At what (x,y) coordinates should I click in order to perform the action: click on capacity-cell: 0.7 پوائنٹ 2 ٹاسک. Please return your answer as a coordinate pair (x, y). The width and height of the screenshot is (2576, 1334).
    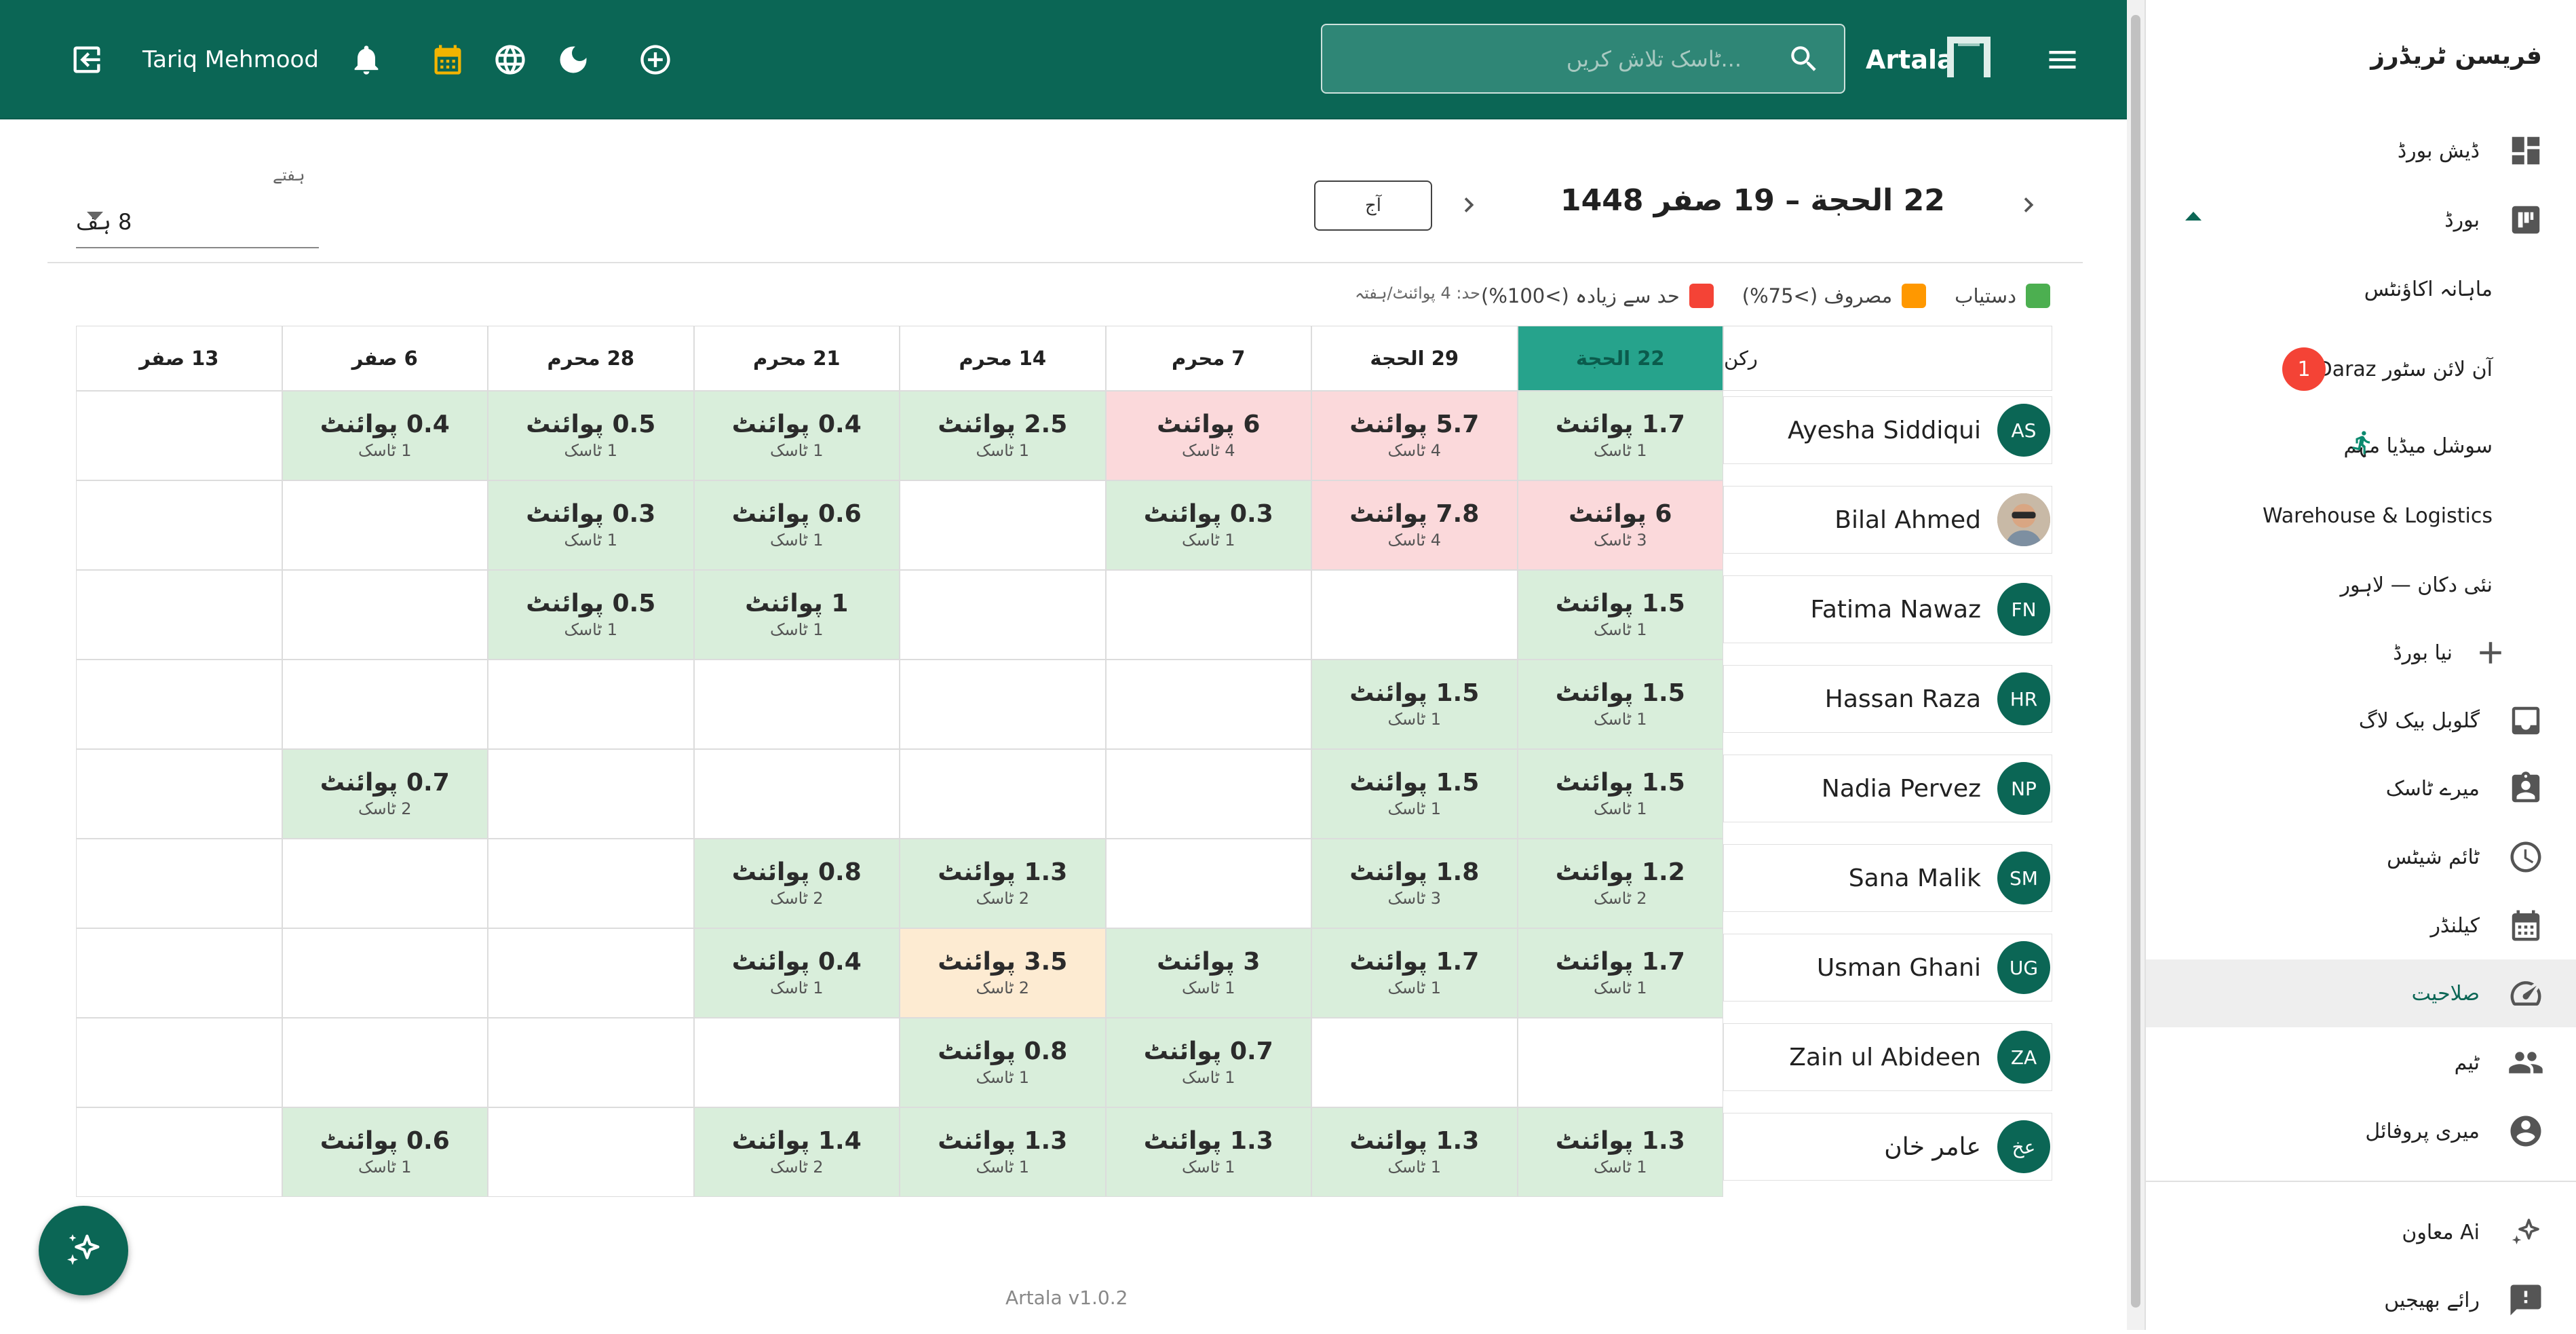
    Looking at the image, I should click on (385, 794).